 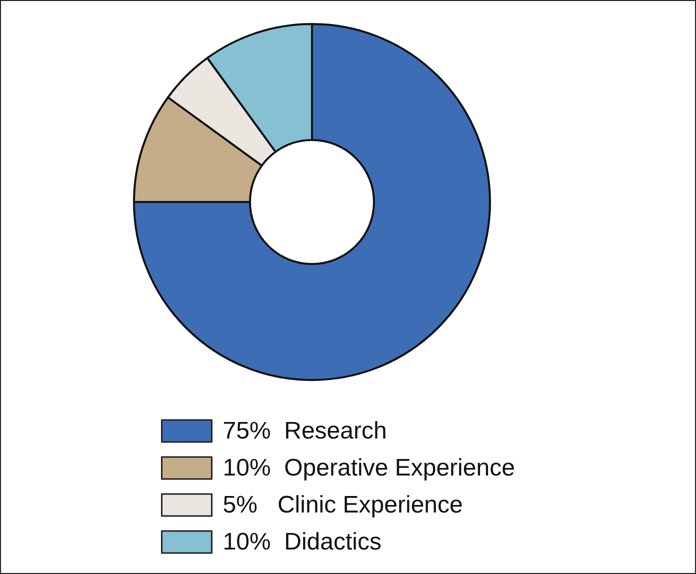 I want to click on legend-label: 10% Operative Experience, so click(x=368, y=468).